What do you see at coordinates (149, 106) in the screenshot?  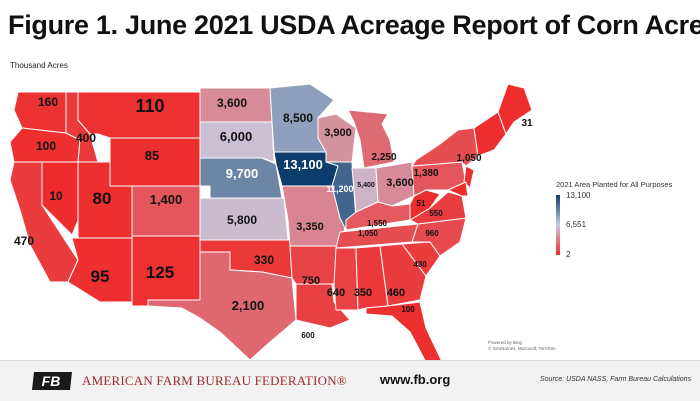 I see `state-label-mt: 110` at bounding box center [149, 106].